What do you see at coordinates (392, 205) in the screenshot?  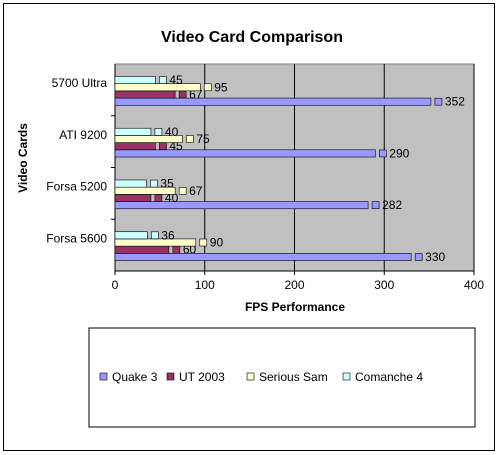 I see `data-label: 282` at bounding box center [392, 205].